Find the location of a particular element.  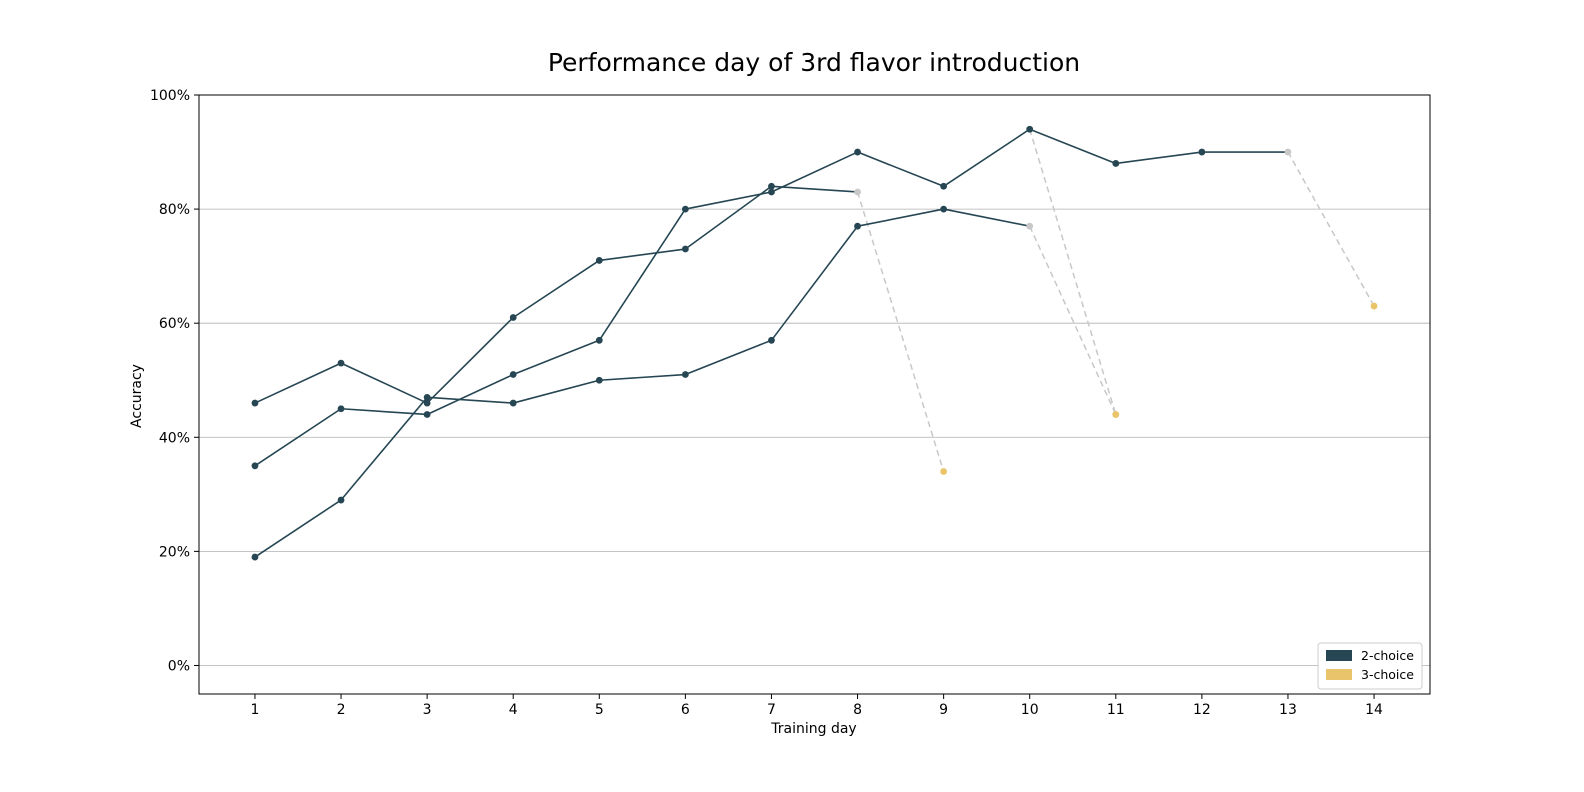

x-axis-label: Training day is located at coordinates (813, 729).